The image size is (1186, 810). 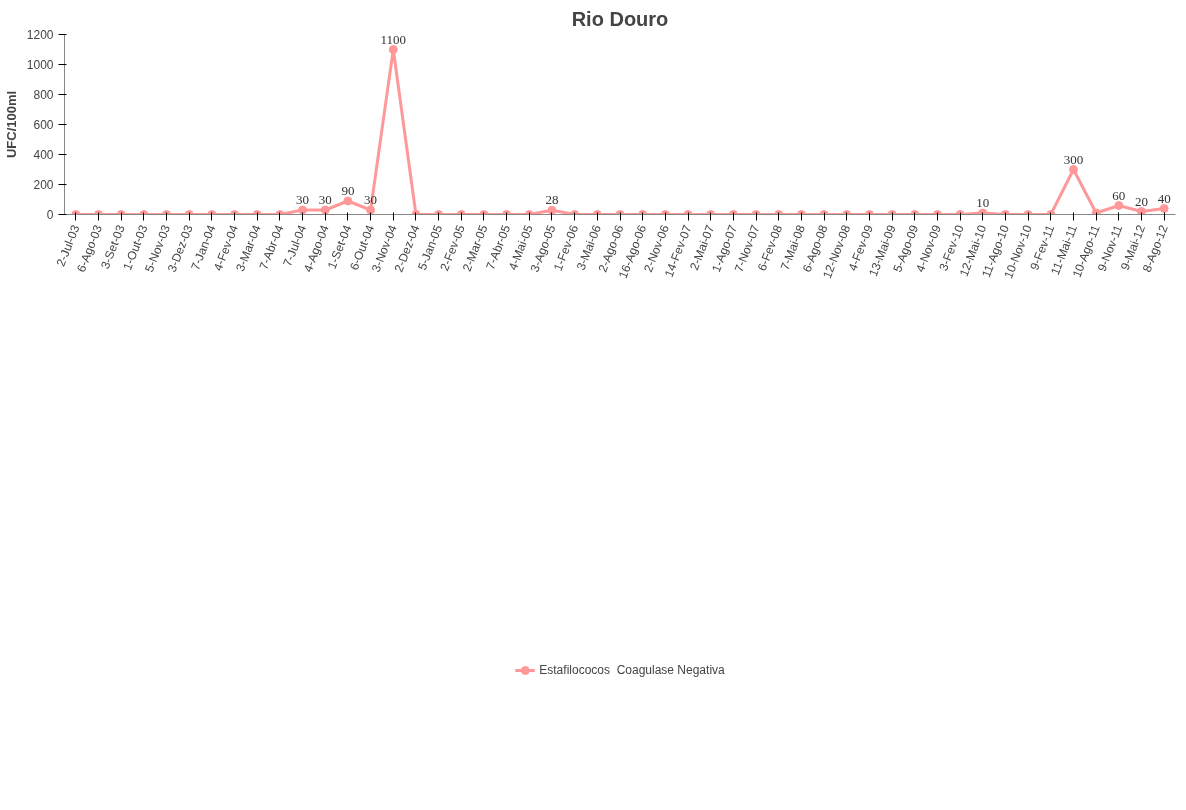 I want to click on data-label: 90, so click(x=348, y=190).